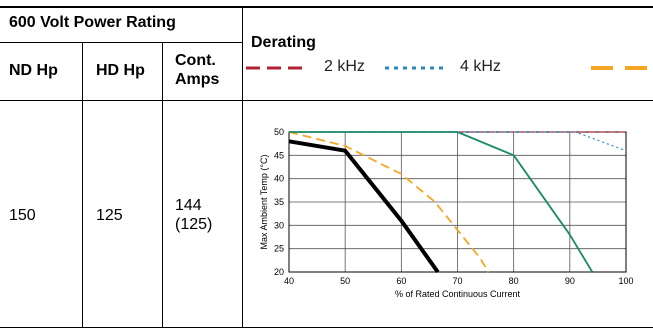 This screenshot has height=328, width=653. I want to click on table-top-rule, so click(326, 7).